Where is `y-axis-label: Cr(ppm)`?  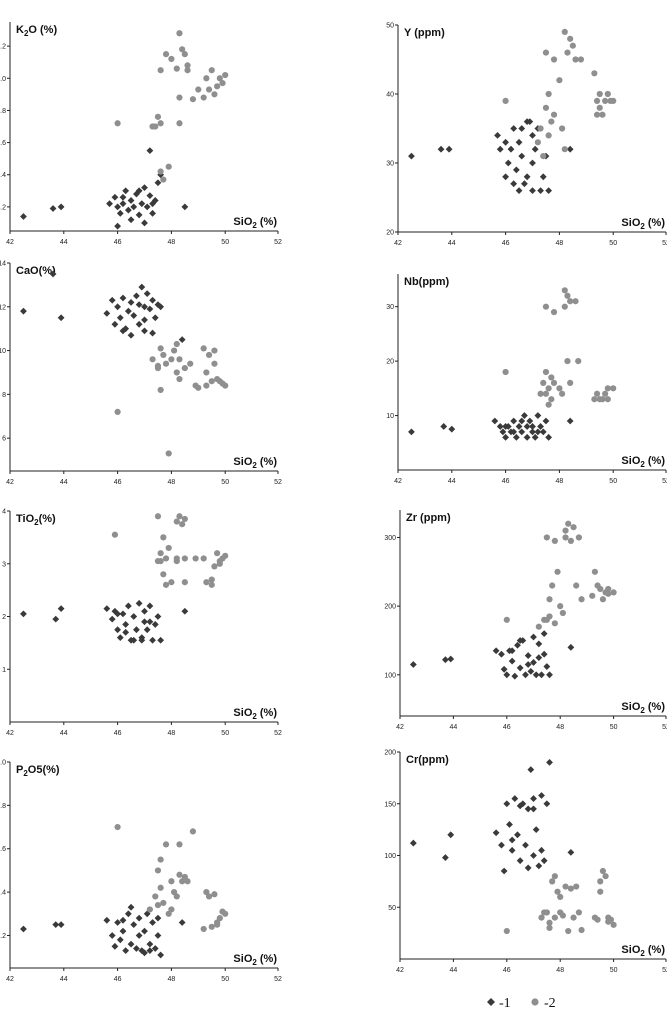
y-axis-label: Cr(ppm) is located at coordinates (427, 760).